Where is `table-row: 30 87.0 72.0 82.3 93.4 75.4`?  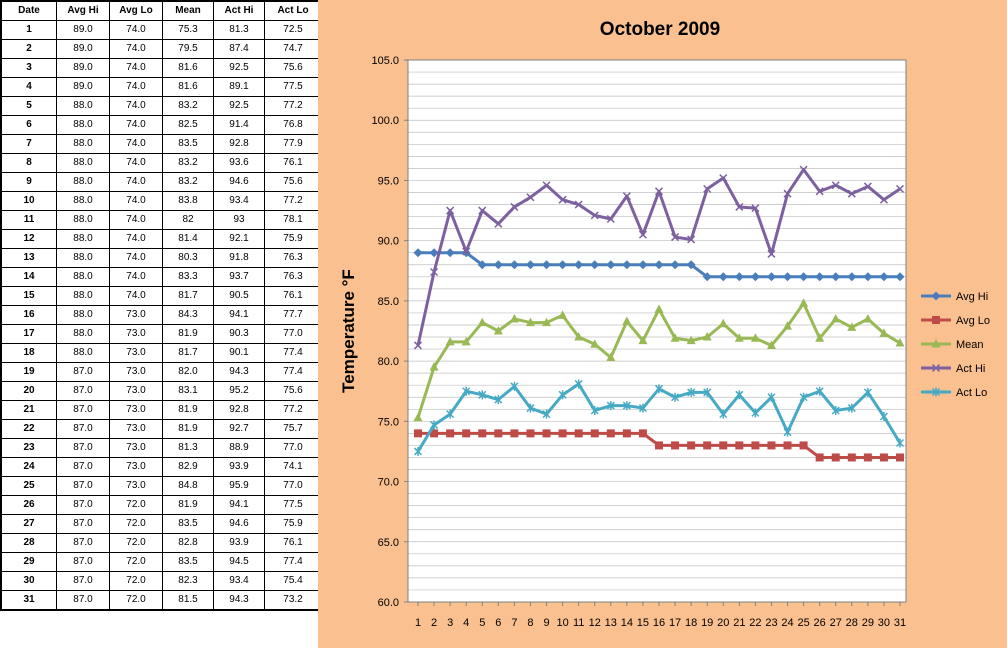 table-row: 30 87.0 72.0 82.3 93.4 75.4 is located at coordinates (161, 581).